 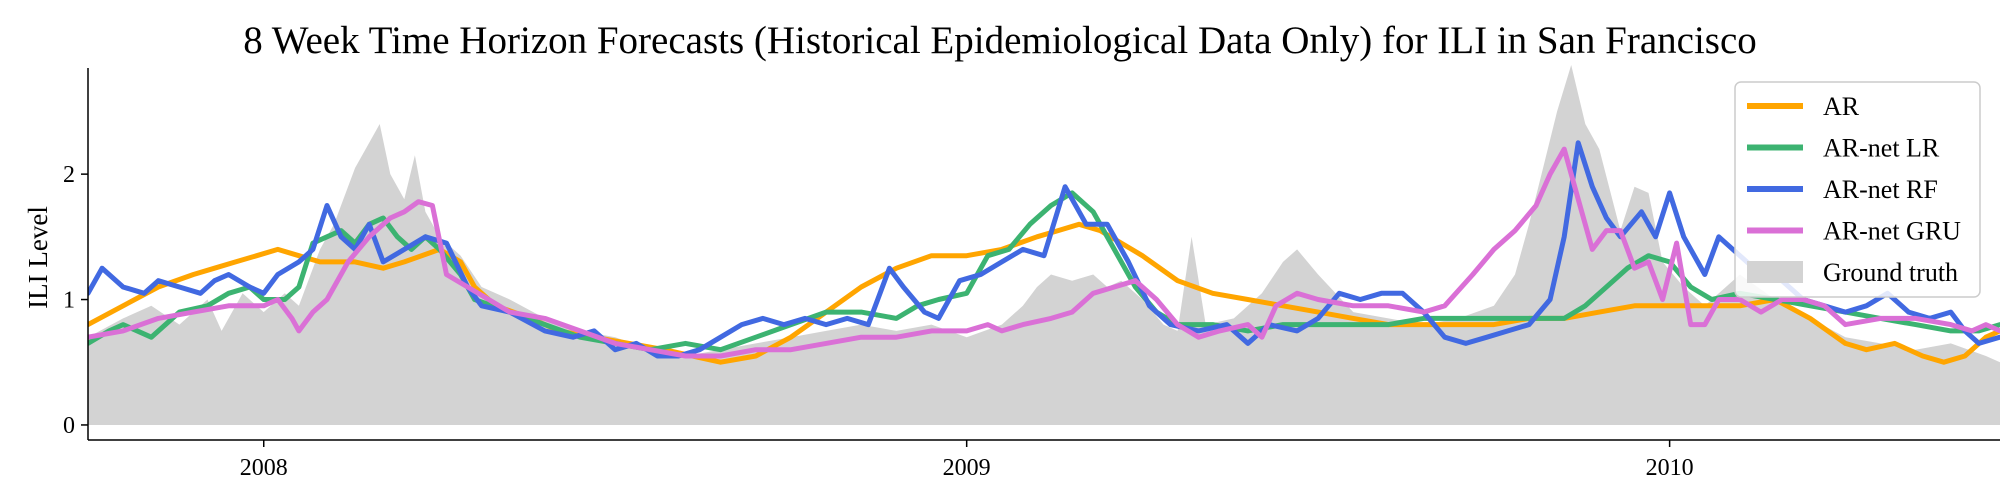 I want to click on x-tick-label: 2008, so click(x=264, y=468).